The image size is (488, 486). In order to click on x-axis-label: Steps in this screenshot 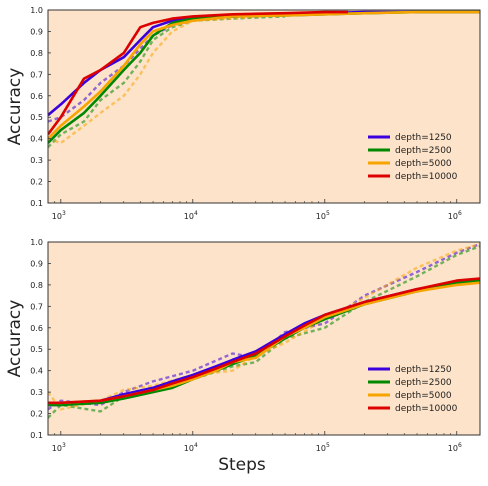, I will do `click(242, 465)`.